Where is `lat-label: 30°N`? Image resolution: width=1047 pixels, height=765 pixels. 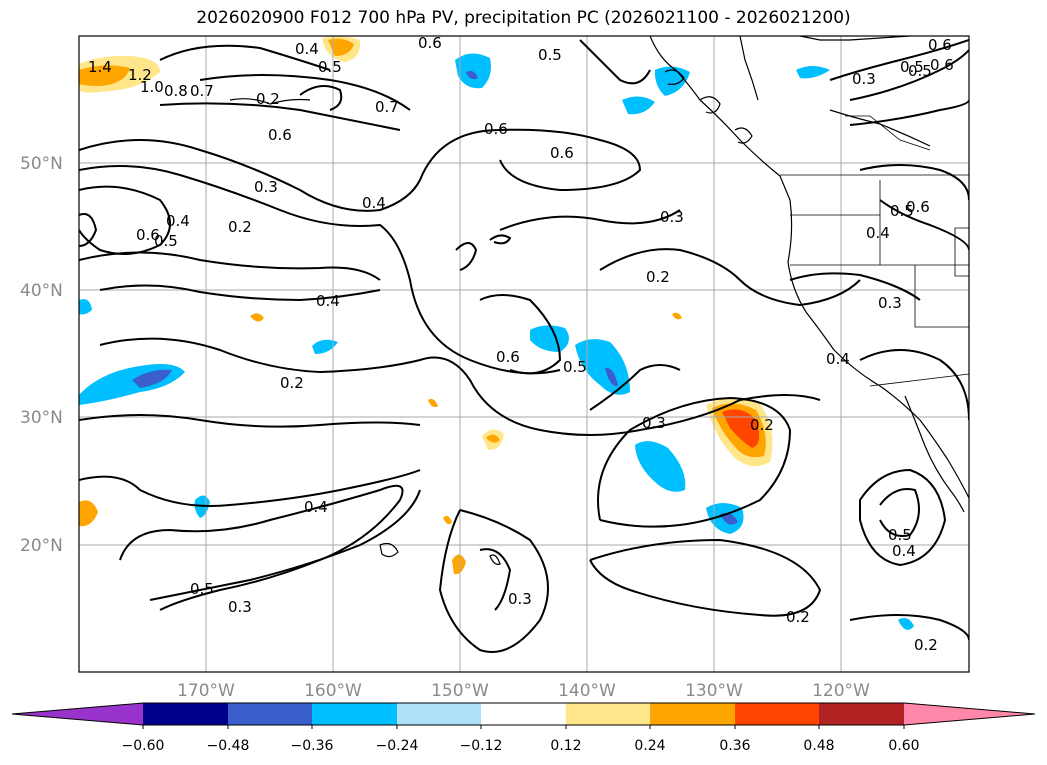 lat-label: 30°N is located at coordinates (41, 418).